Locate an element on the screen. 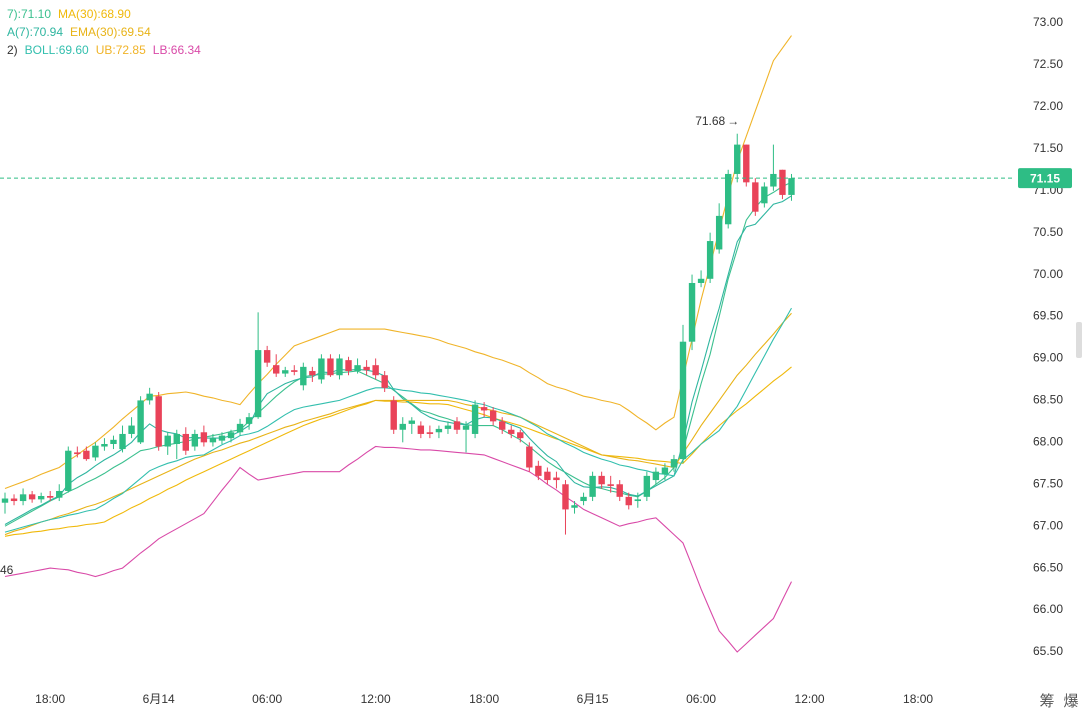 The height and width of the screenshot is (724, 1082). side-tab is located at coordinates (1079, 340).